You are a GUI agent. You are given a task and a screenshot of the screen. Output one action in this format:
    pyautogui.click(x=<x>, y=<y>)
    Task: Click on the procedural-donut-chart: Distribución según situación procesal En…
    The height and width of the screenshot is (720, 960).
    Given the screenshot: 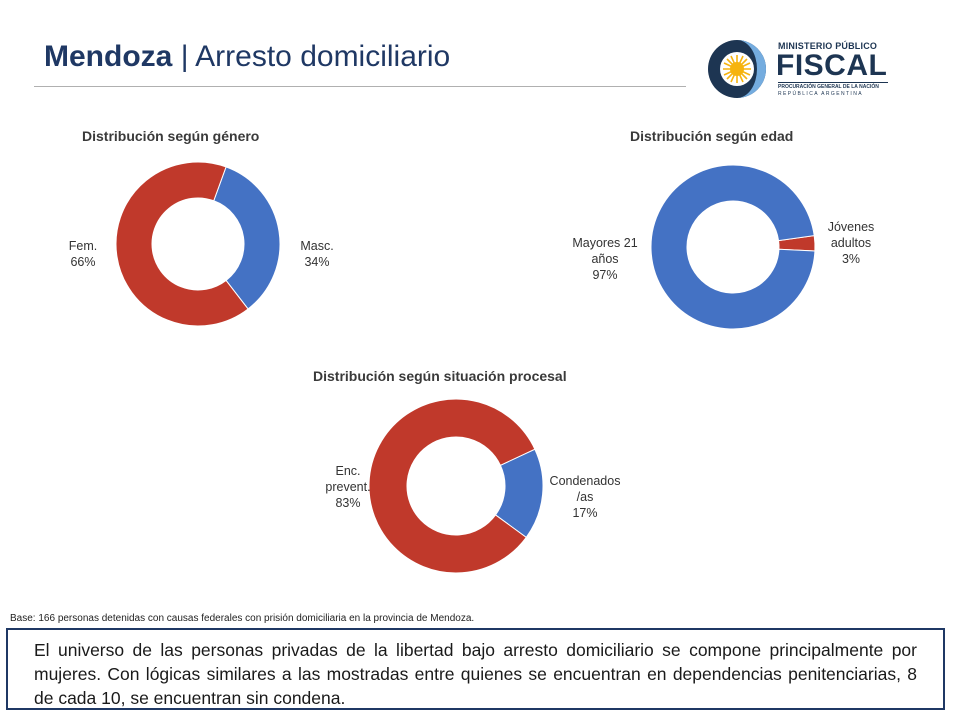 What is the action you would take?
    pyautogui.click(x=471, y=471)
    